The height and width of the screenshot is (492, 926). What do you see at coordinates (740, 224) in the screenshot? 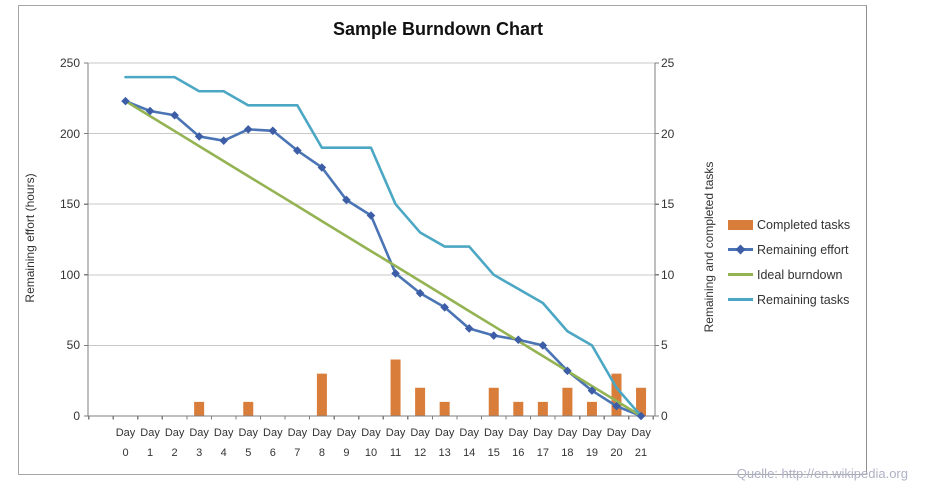
I see `bar-swatch-icon` at bounding box center [740, 224].